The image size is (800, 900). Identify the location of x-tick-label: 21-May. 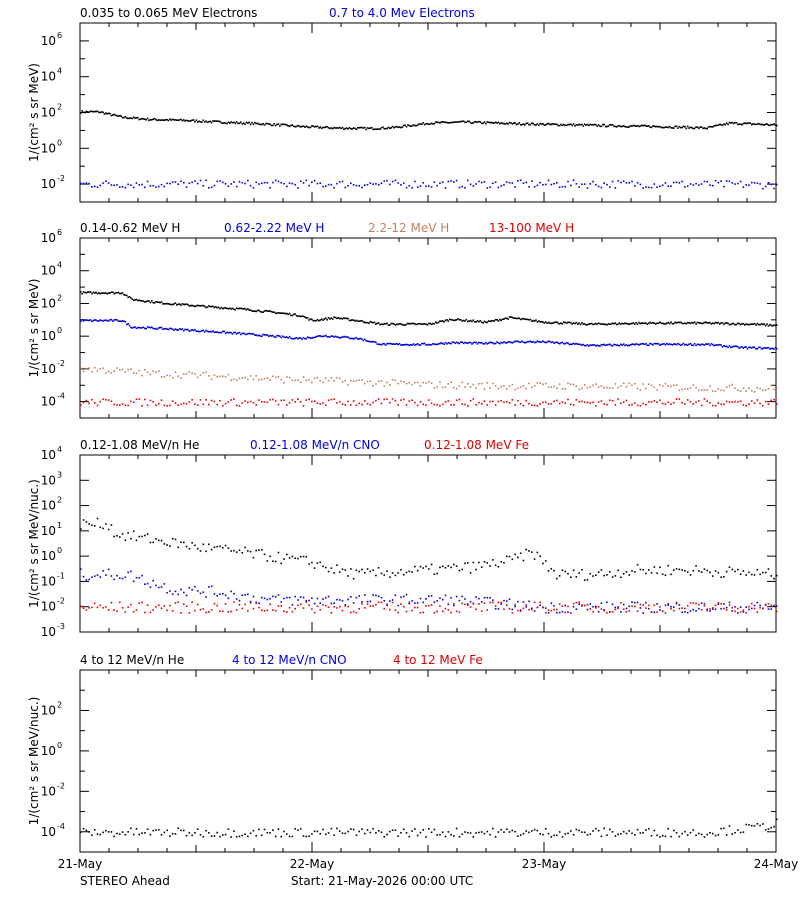
(80, 864).